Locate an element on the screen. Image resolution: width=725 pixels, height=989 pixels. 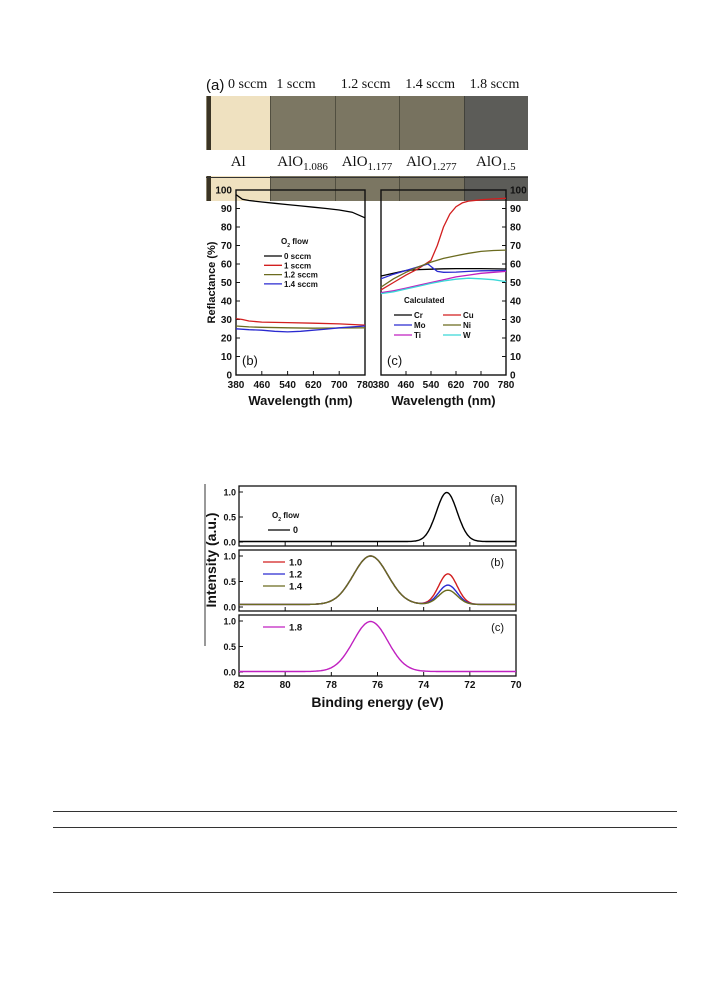
material-label: AlO1.277 is located at coordinates (431, 163).